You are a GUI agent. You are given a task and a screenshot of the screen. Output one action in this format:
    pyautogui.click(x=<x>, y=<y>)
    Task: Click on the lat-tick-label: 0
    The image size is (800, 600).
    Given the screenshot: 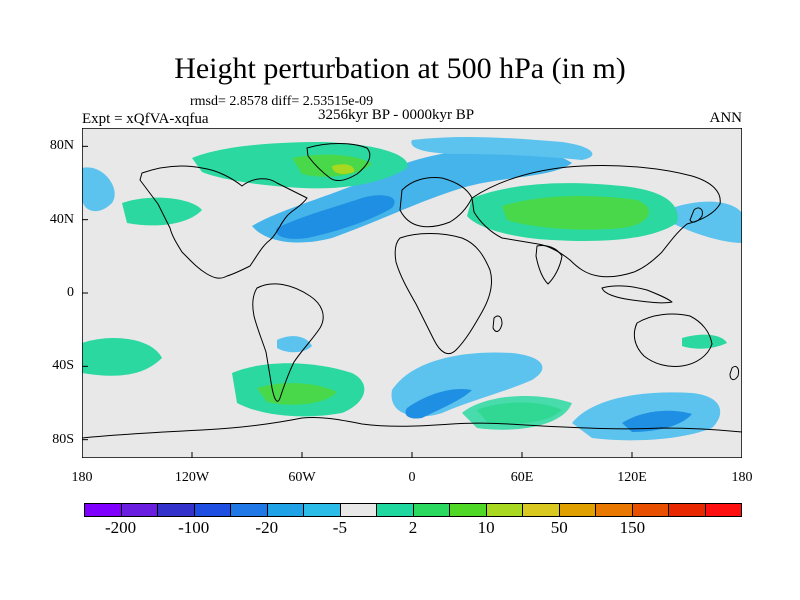 What is the action you would take?
    pyautogui.click(x=70, y=292)
    